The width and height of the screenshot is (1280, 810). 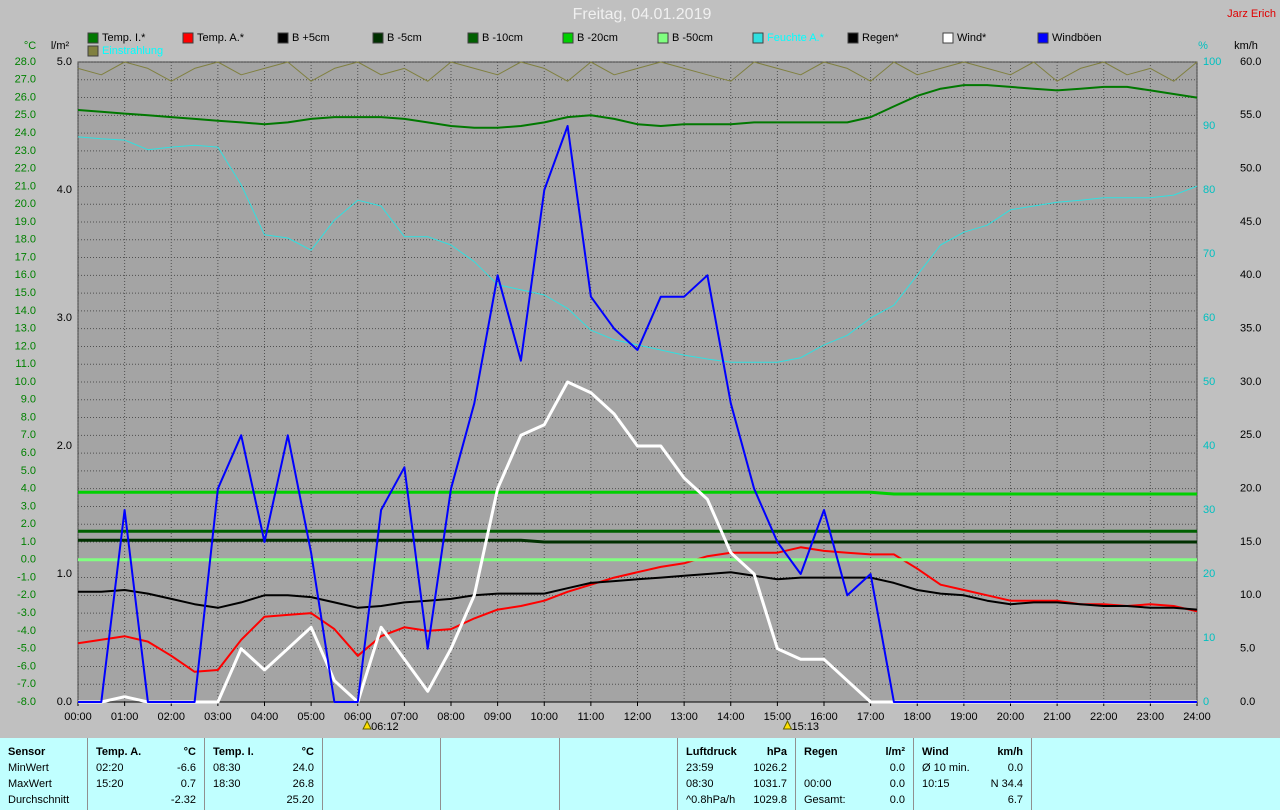 What do you see at coordinates (25, 169) in the screenshot?
I see `y-tick-label: 22.0` at bounding box center [25, 169].